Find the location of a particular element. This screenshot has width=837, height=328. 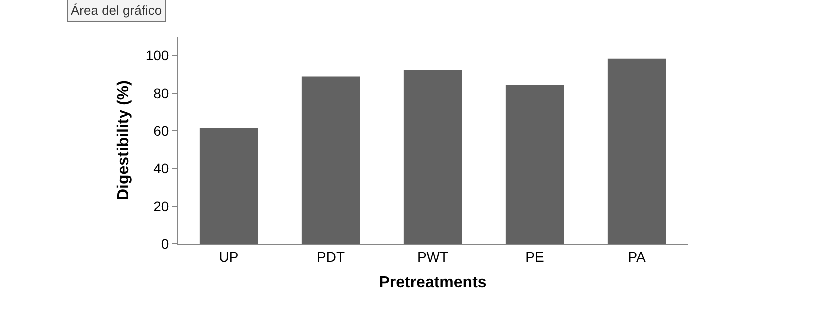

y-axis-title: Digestibility (%) is located at coordinates (124, 140).